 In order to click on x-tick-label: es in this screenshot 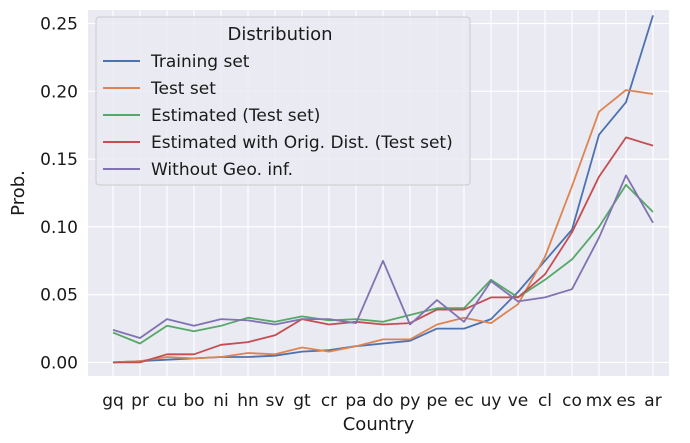, I will do `click(625, 401)`.